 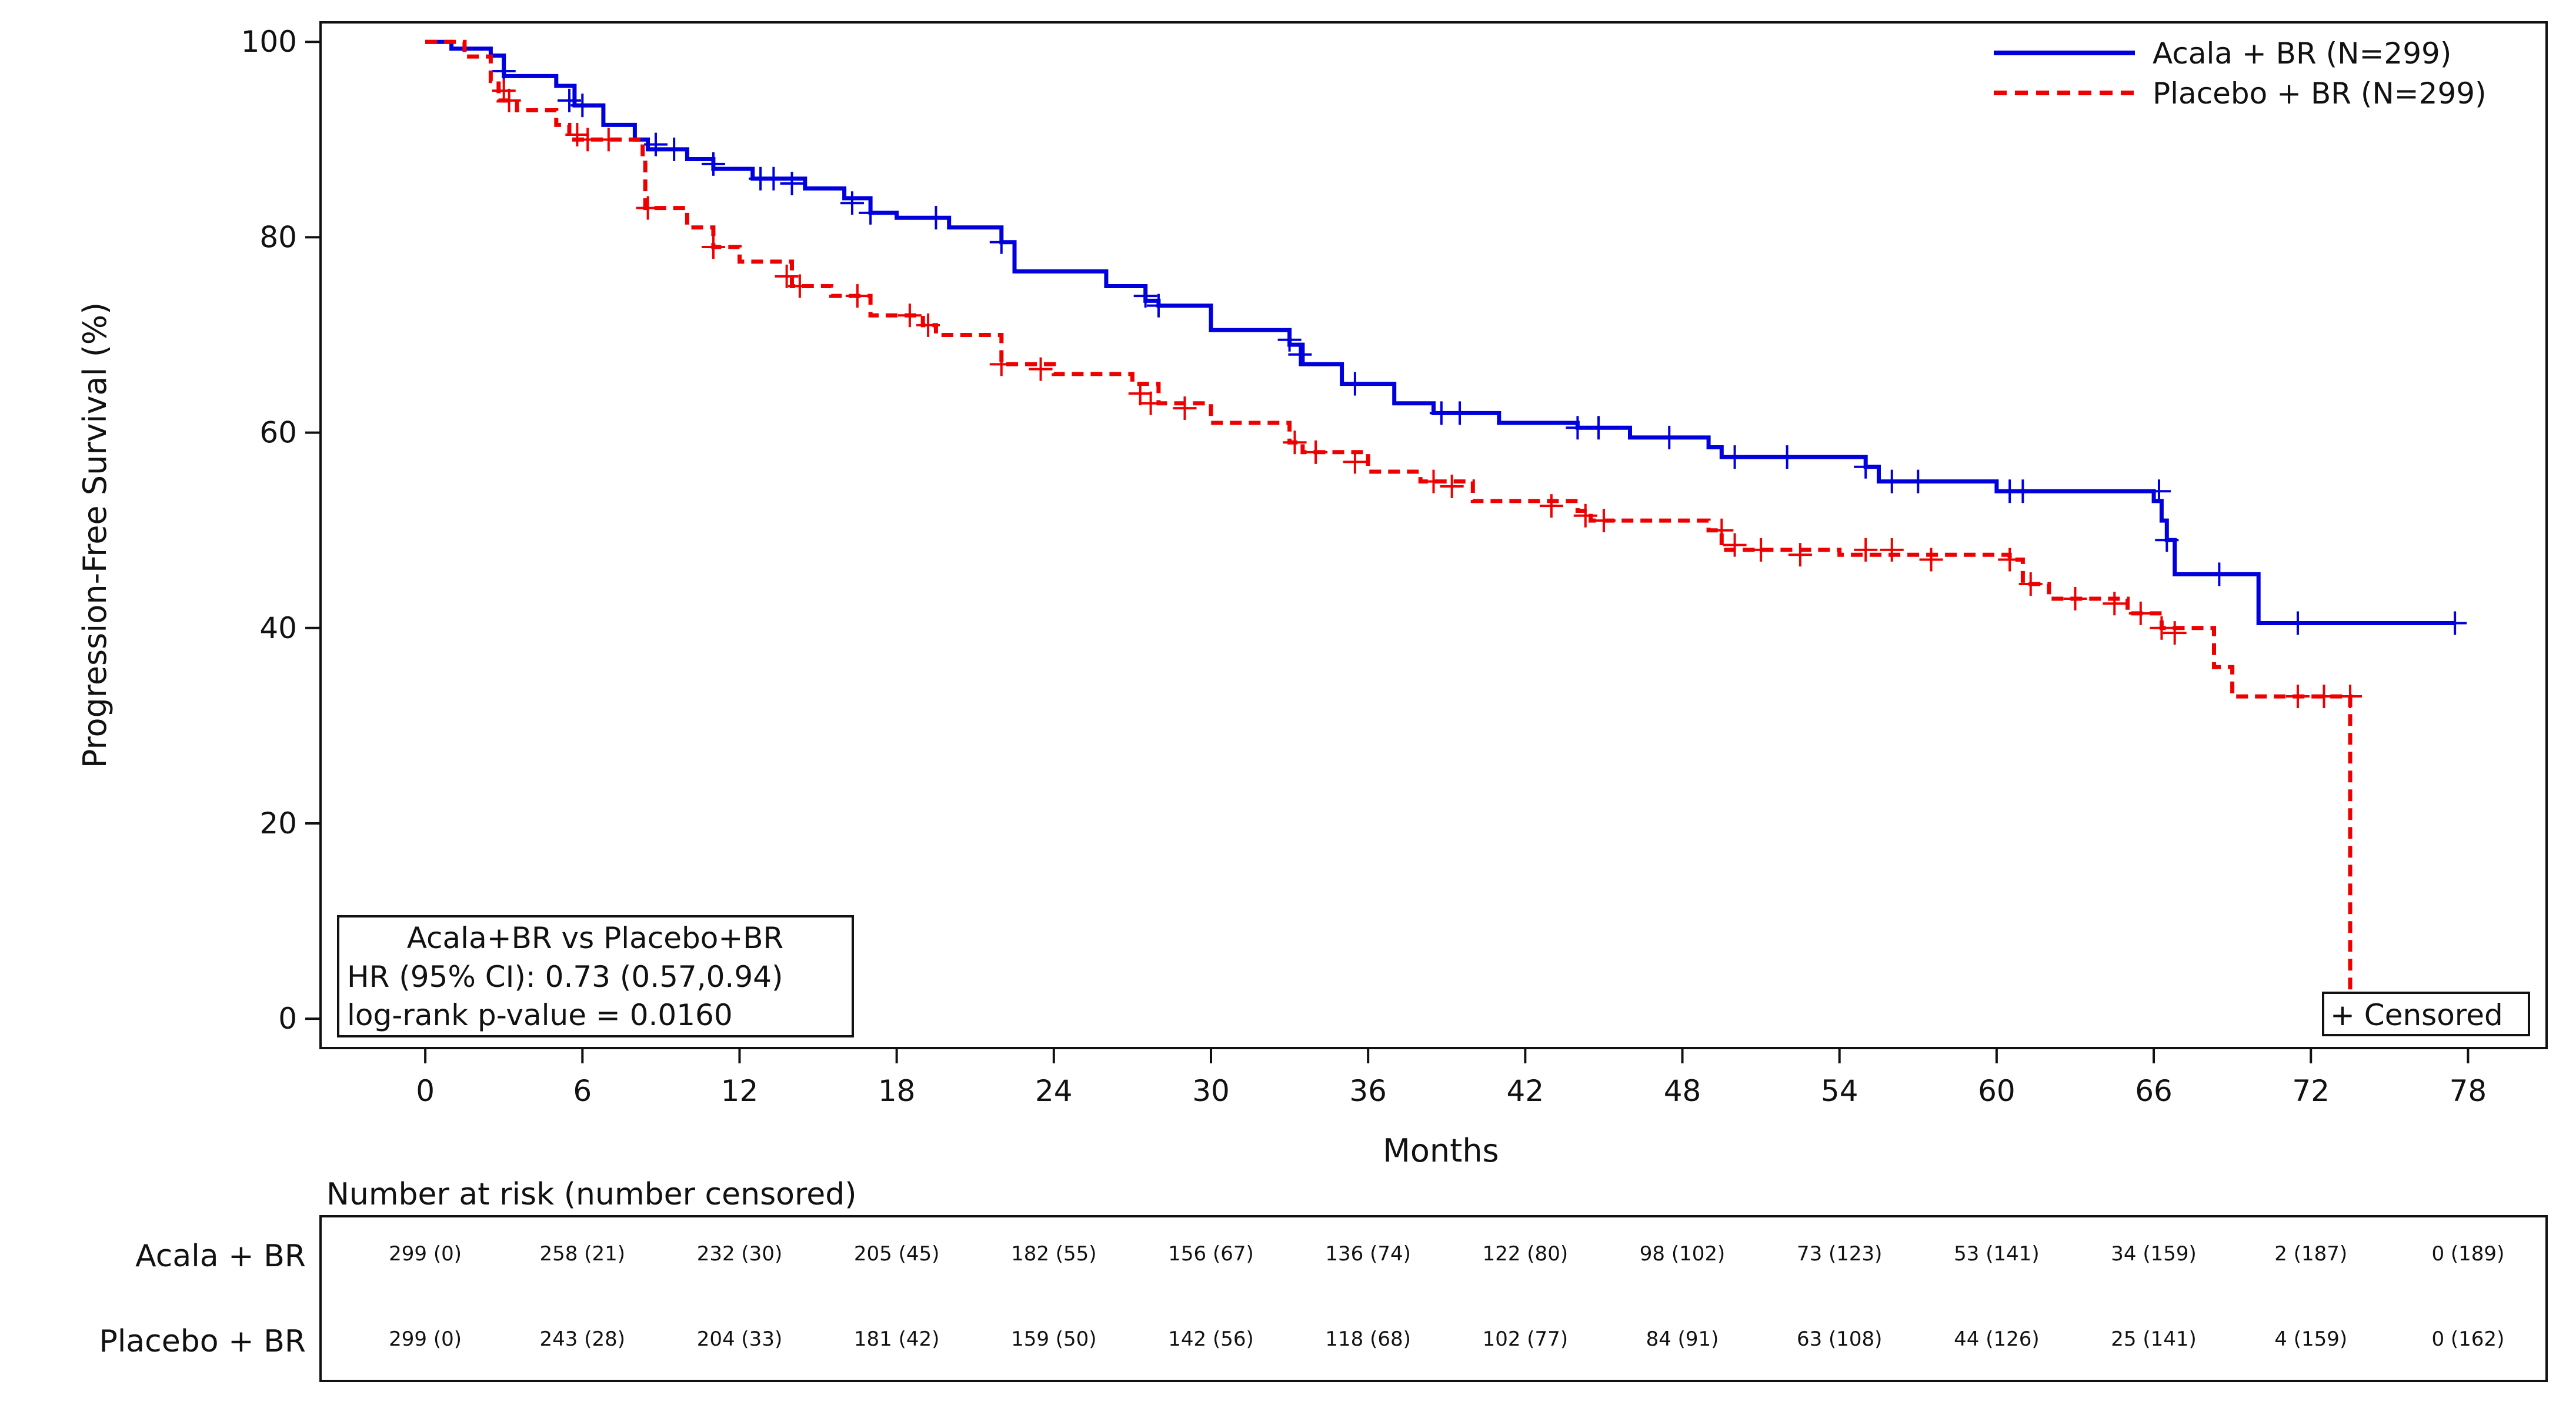 What do you see at coordinates (1840, 1254) in the screenshot?
I see `risk-table-cell: 73 (123)` at bounding box center [1840, 1254].